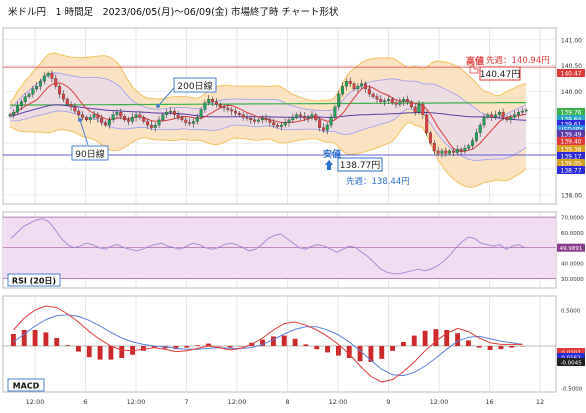 The width and height of the screenshot is (586, 413). I want to click on rsi-current-label: 49.9891, so click(571, 249).